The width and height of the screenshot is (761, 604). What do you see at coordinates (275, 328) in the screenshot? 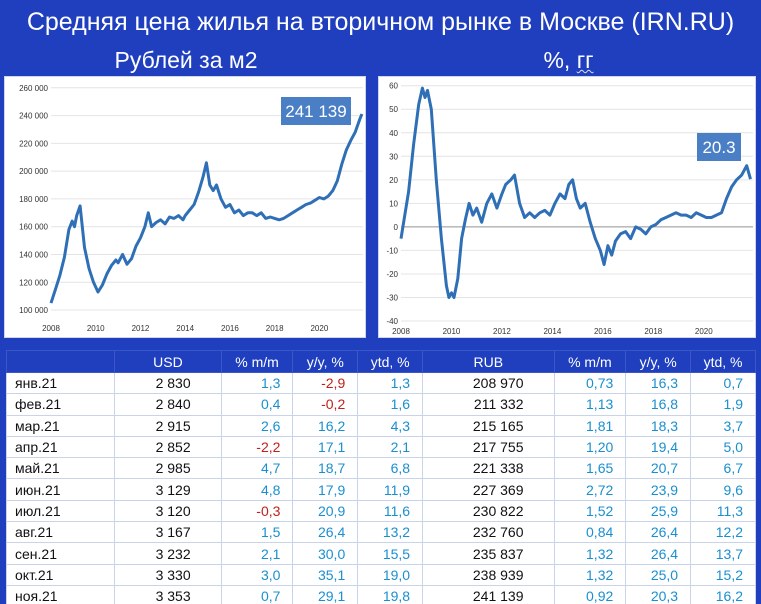
I see `price-chart-x-tick-label: 2018` at bounding box center [275, 328].